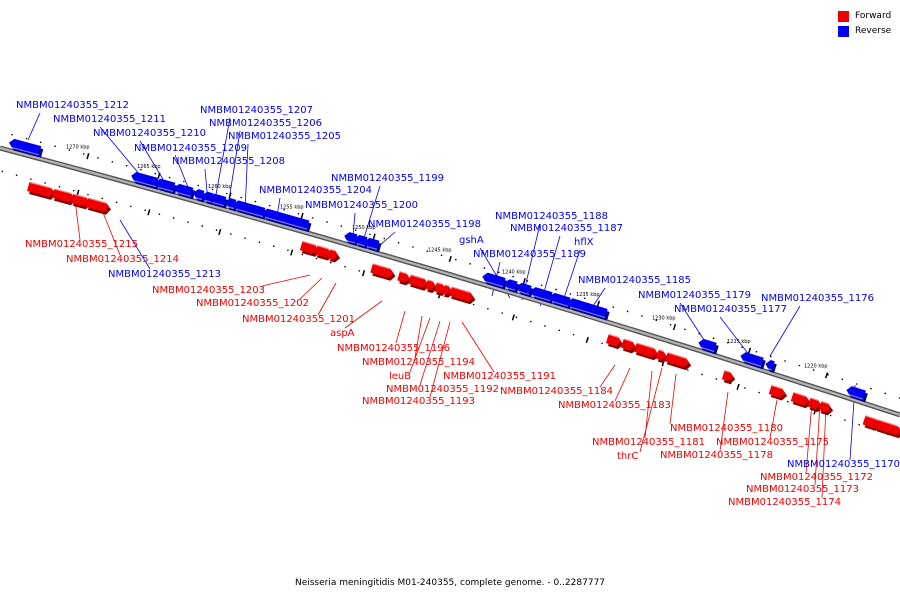 The image size is (900, 600). Describe the element at coordinates (784, 502) in the screenshot. I see `forward-label: NMBM01240355_1174` at that location.